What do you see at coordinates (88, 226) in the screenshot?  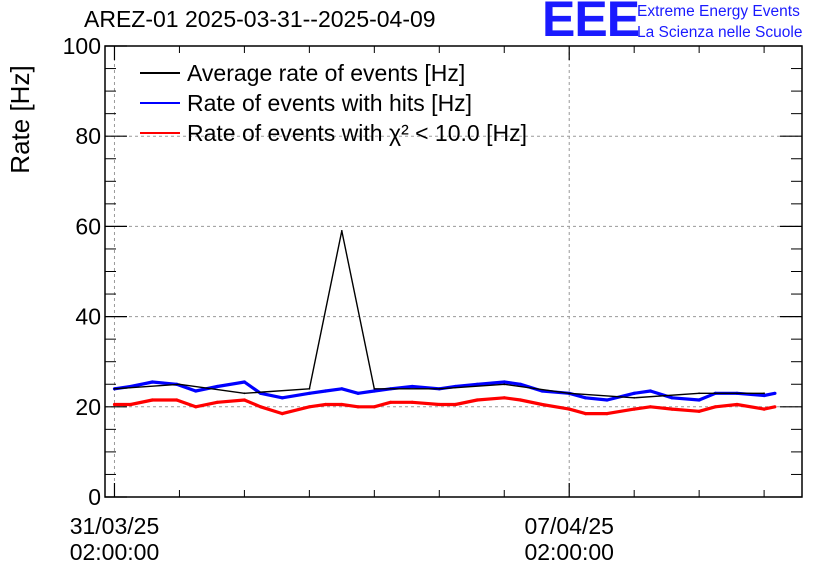 I see `y-tick-label: 60` at bounding box center [88, 226].